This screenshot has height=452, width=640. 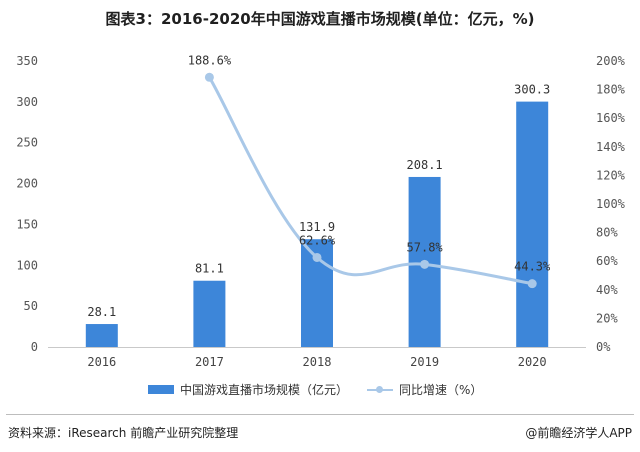 What do you see at coordinates (611, 61) in the screenshot?
I see `y-right-tick-label: 200%` at bounding box center [611, 61].